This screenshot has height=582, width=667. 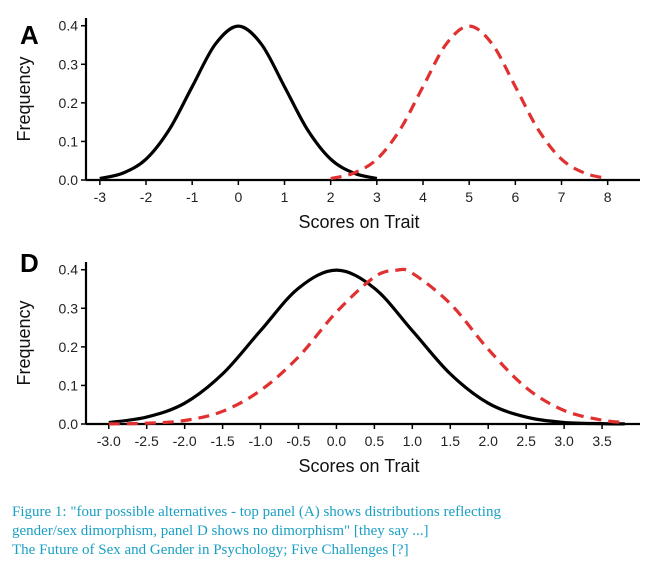 What do you see at coordinates (377, 197) in the screenshot?
I see `x-tick-label: 3` at bounding box center [377, 197].